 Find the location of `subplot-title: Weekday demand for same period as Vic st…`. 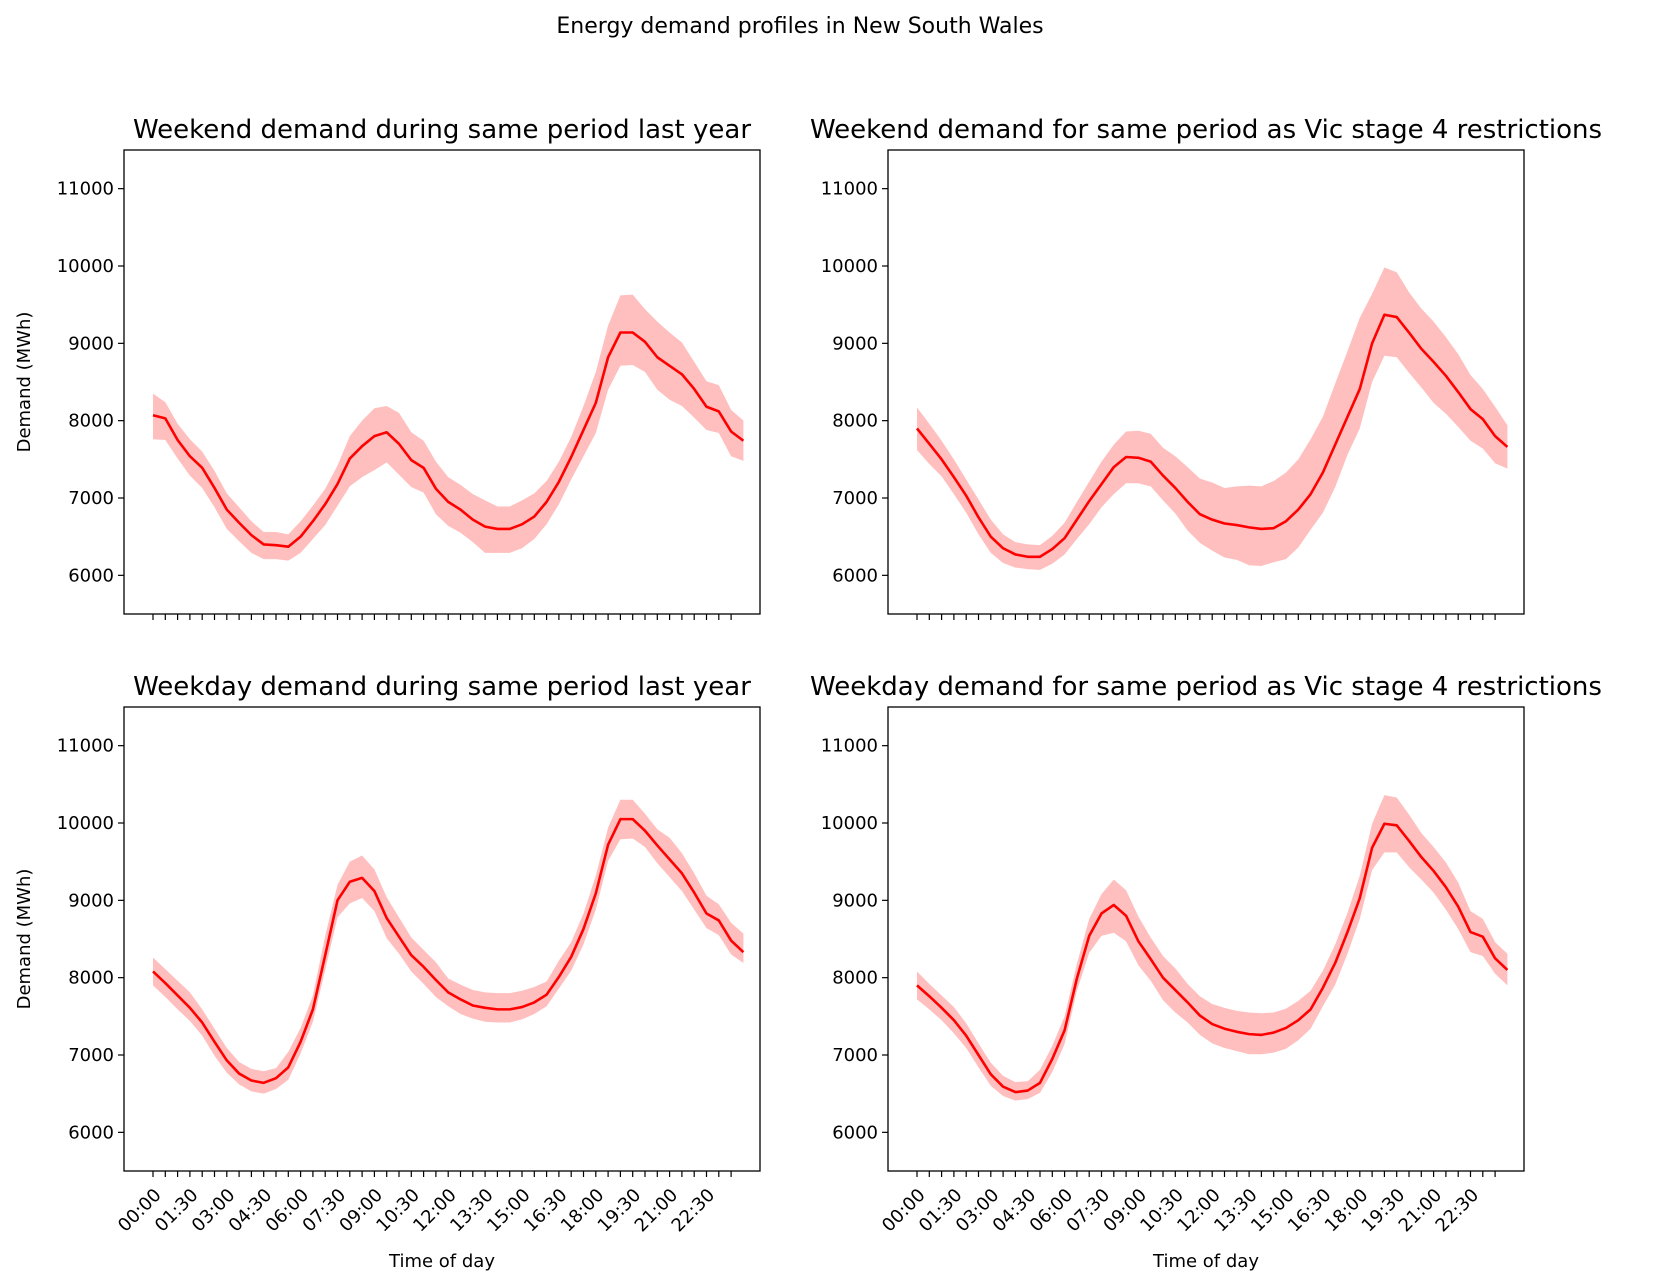

subplot-title: Weekday demand for same period as Vic st… is located at coordinates (1206, 687).